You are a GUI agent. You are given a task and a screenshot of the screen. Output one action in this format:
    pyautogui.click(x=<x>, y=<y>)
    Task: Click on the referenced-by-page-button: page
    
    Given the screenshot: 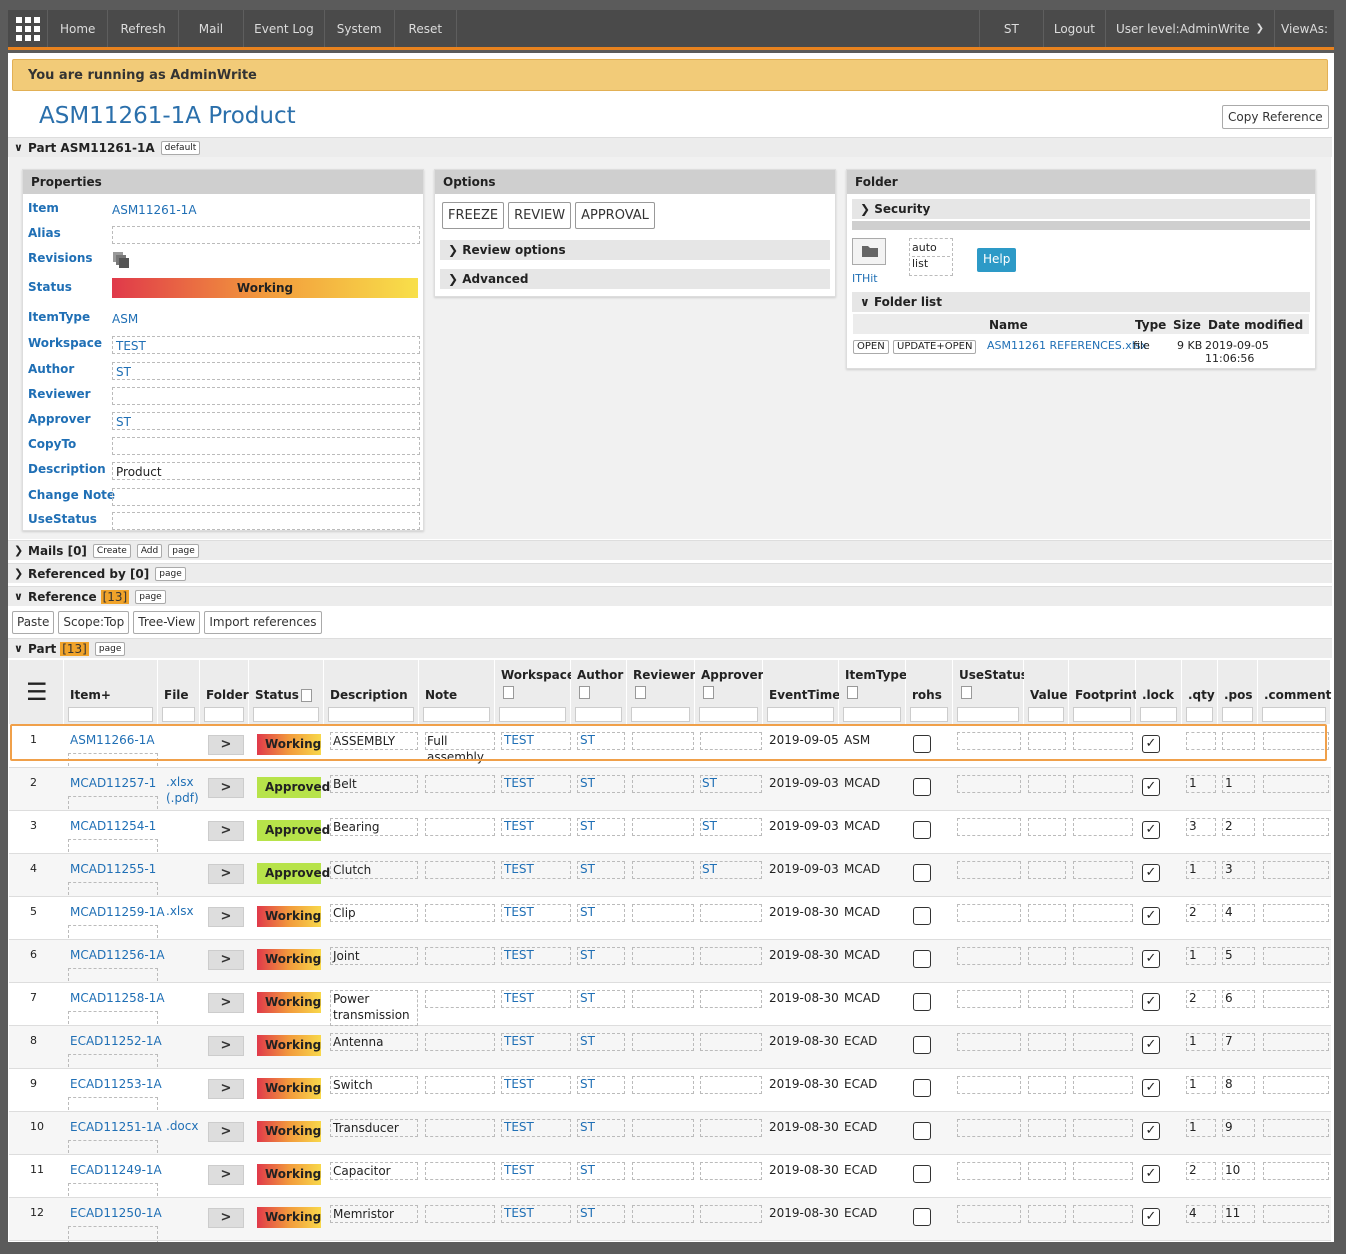 What is the action you would take?
    pyautogui.click(x=170, y=573)
    